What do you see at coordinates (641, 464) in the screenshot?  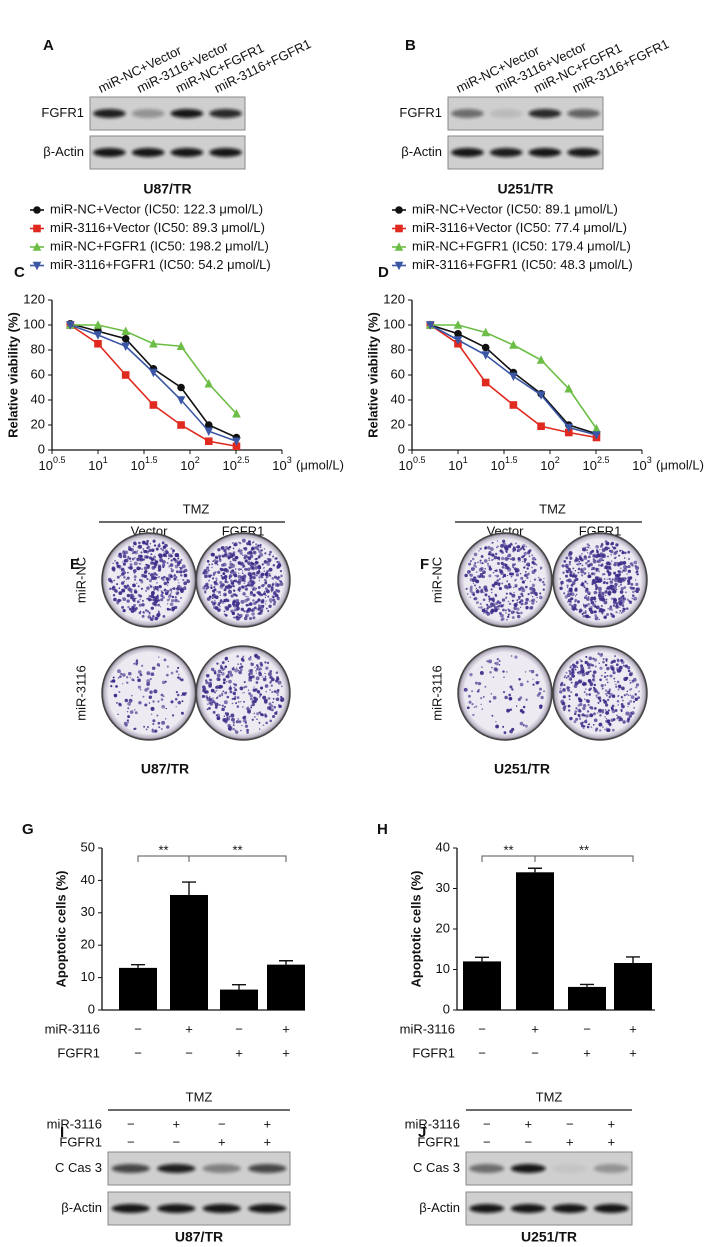 I see `x-tick-label: 103` at bounding box center [641, 464].